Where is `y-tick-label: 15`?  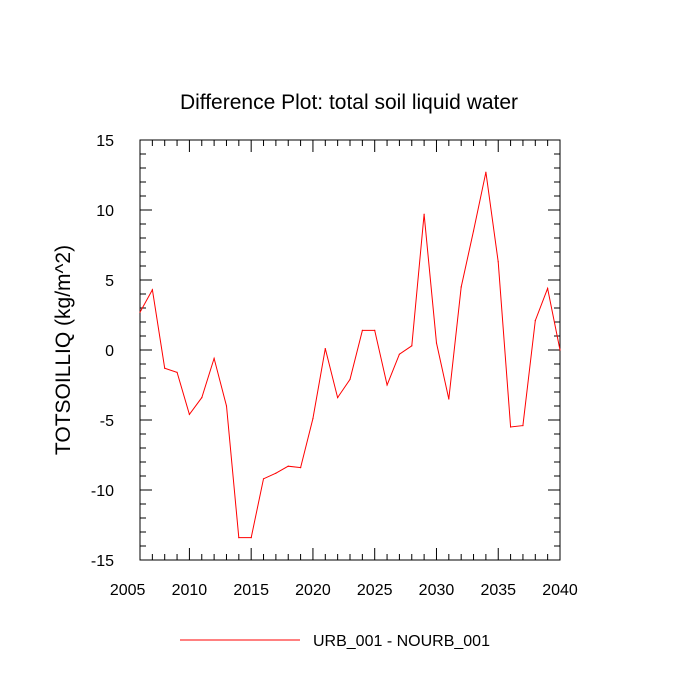 y-tick-label: 15 is located at coordinates (105, 141).